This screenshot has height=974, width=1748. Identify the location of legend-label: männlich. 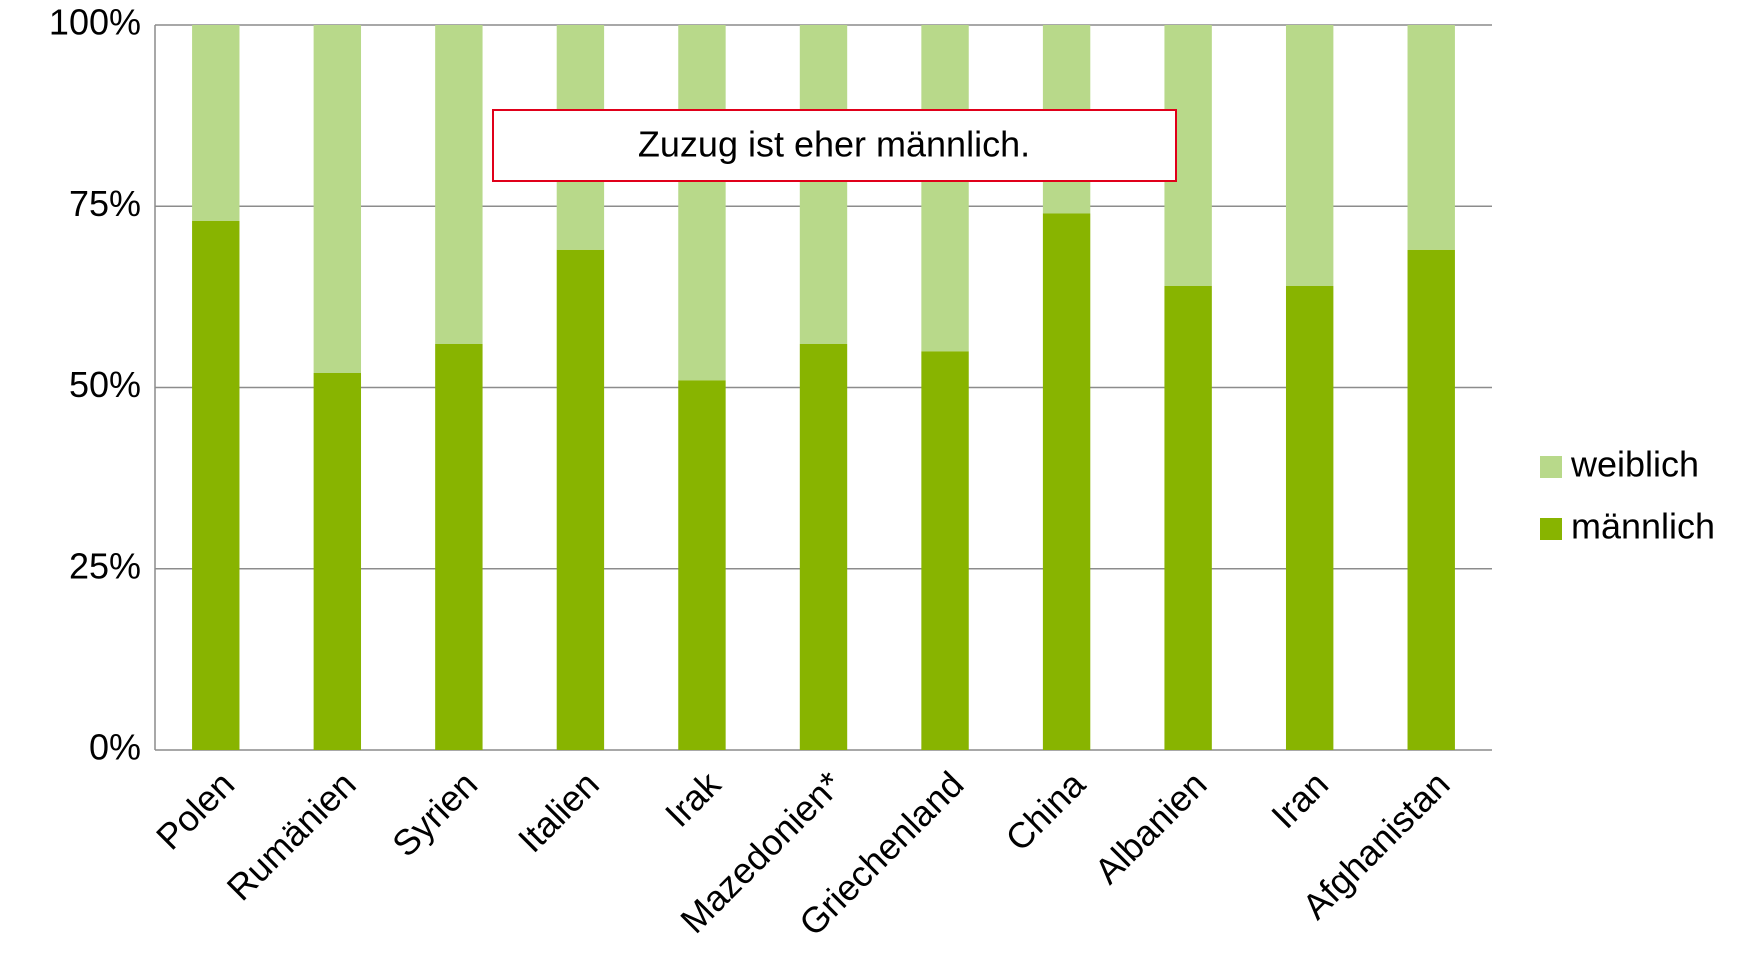
(1643, 526).